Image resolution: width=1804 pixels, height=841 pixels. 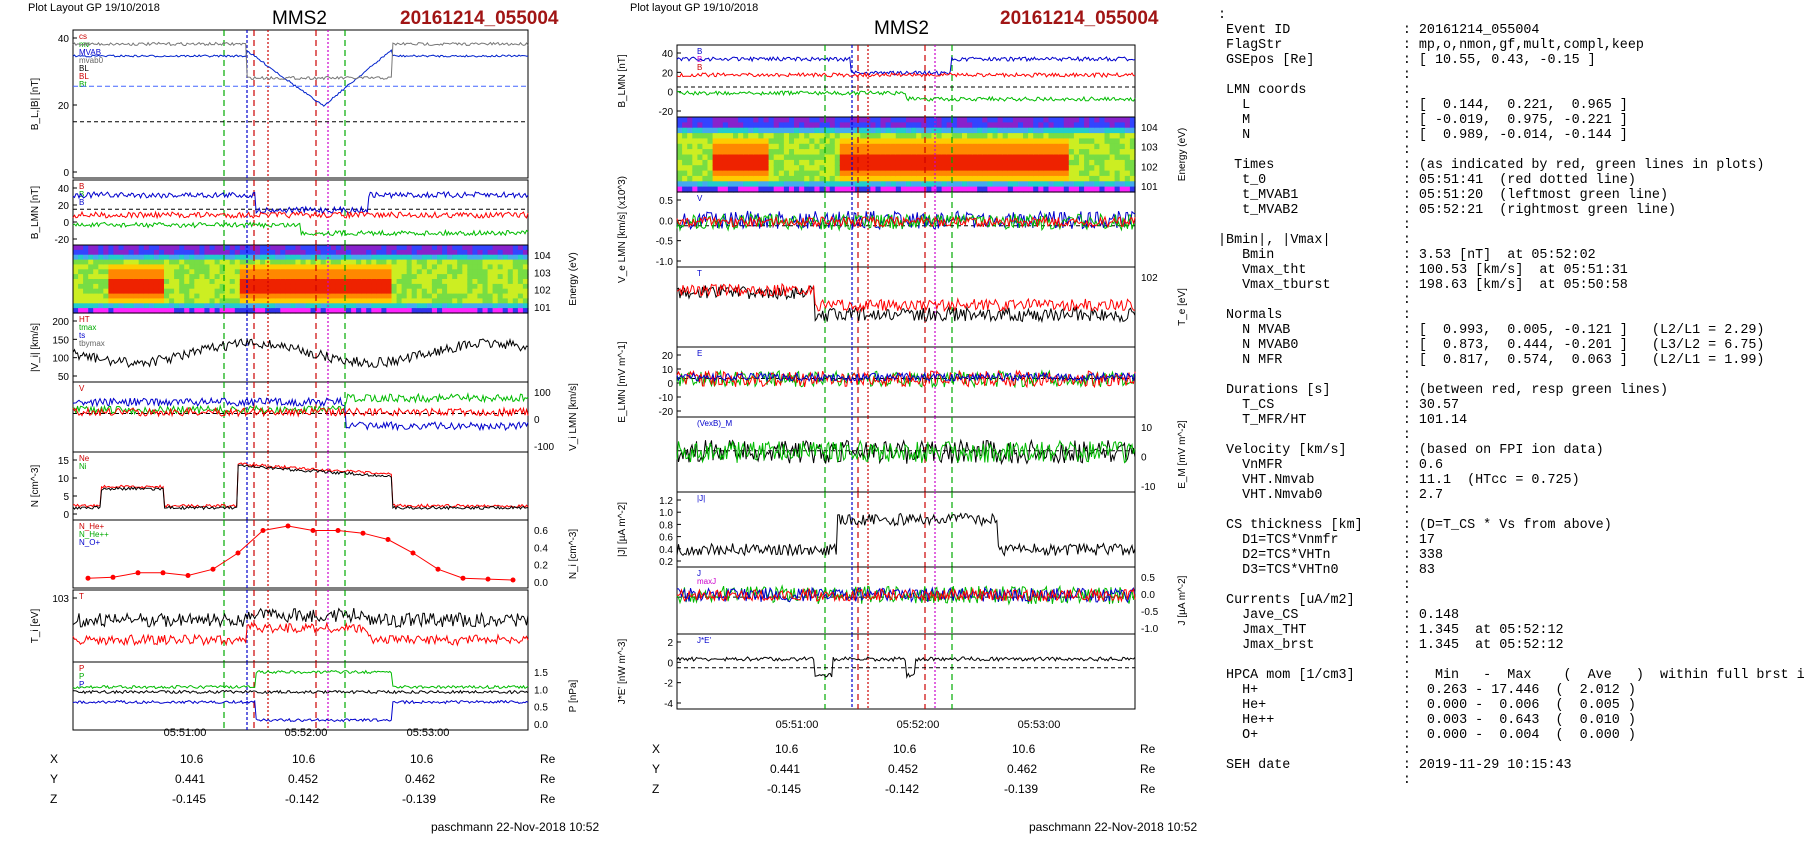 What do you see at coordinates (906, 377) in the screenshot?
I see `E-L-component` at bounding box center [906, 377].